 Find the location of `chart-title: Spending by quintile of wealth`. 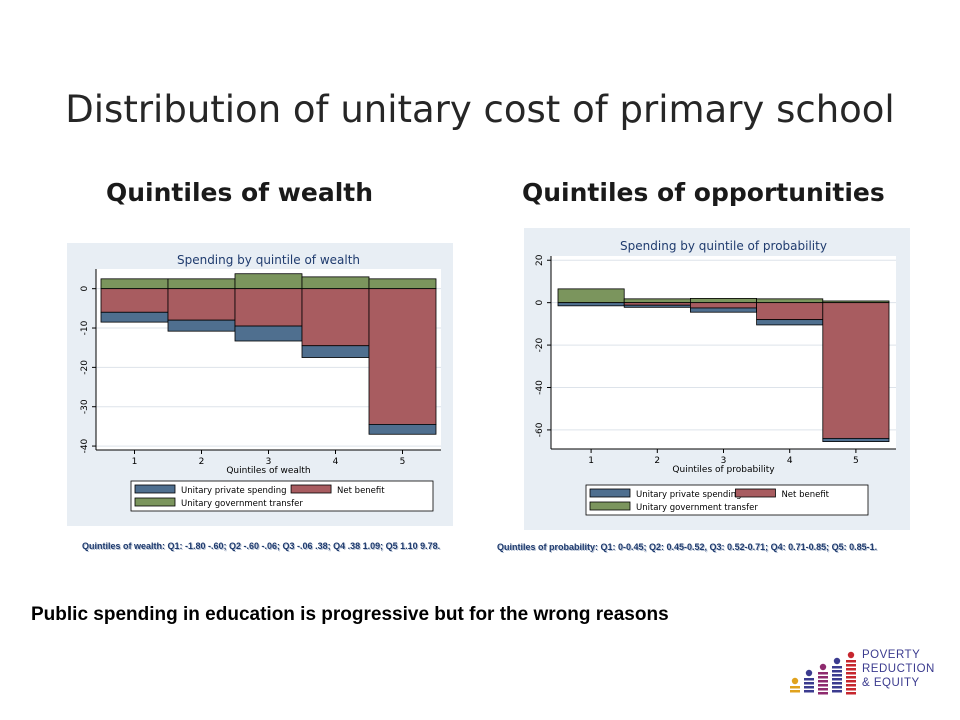

chart-title: Spending by quintile of wealth is located at coordinates (268, 260).